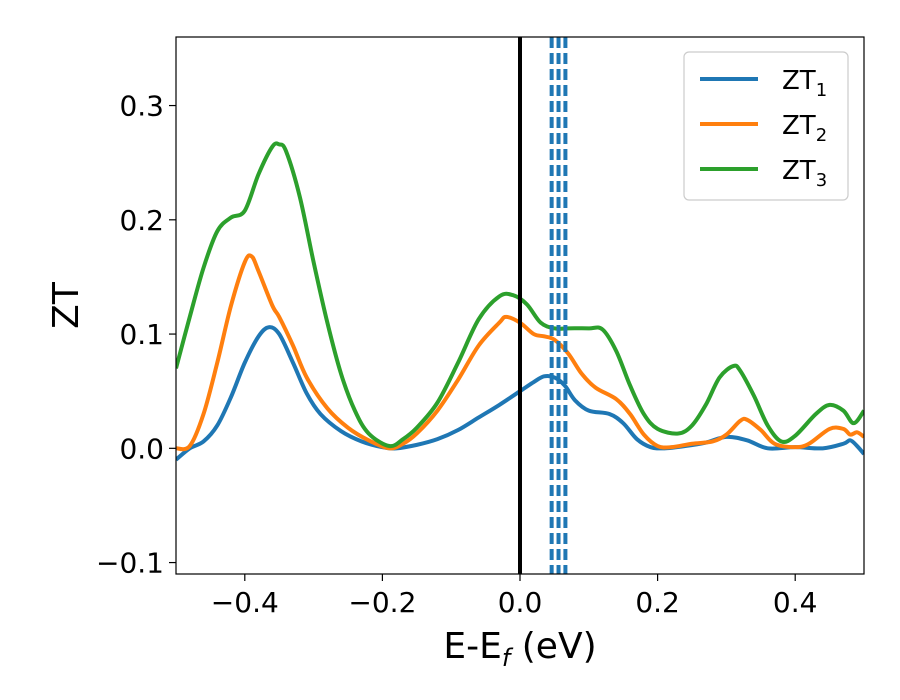 The image size is (900, 700). I want to click on series-line-zt1, so click(520, 393).